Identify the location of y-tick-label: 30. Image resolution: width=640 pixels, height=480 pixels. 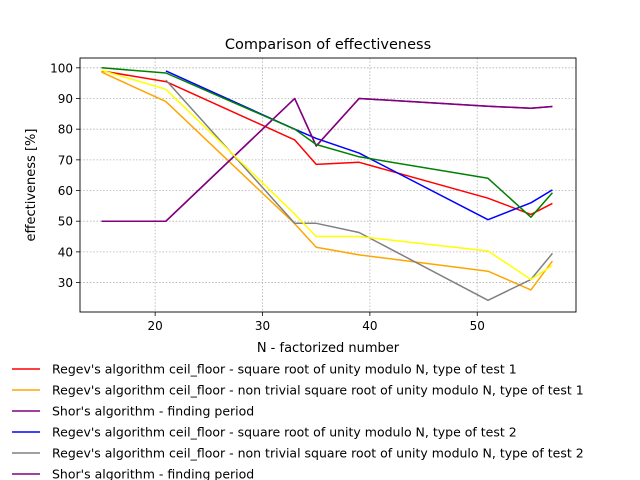
(65, 283).